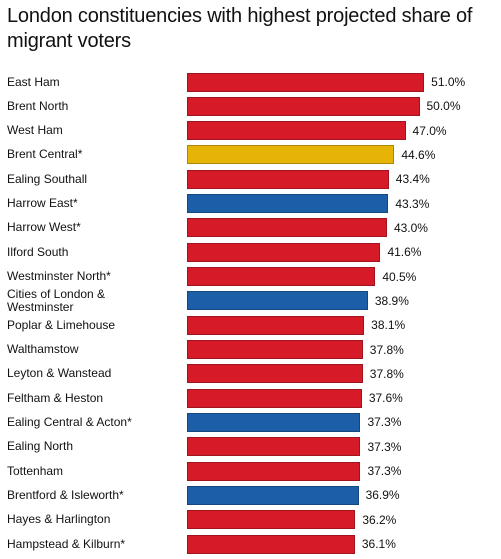 This screenshot has height=559, width=501. I want to click on category-label: Harrow East*, so click(42, 203).